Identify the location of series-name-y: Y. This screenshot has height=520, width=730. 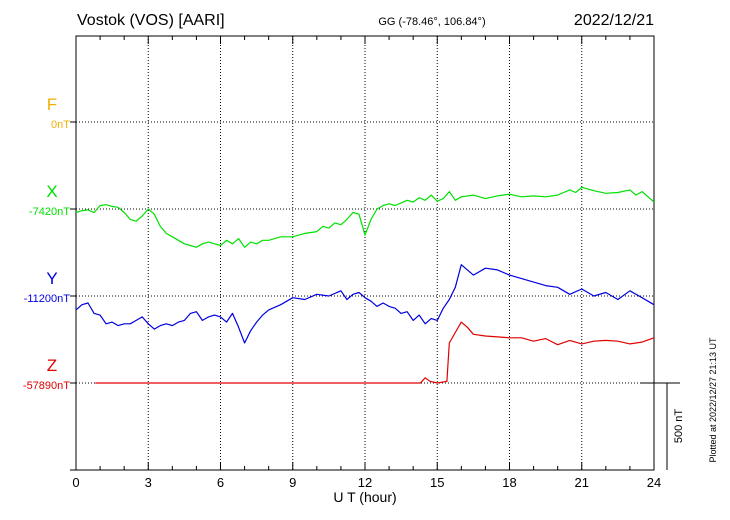
(51, 278).